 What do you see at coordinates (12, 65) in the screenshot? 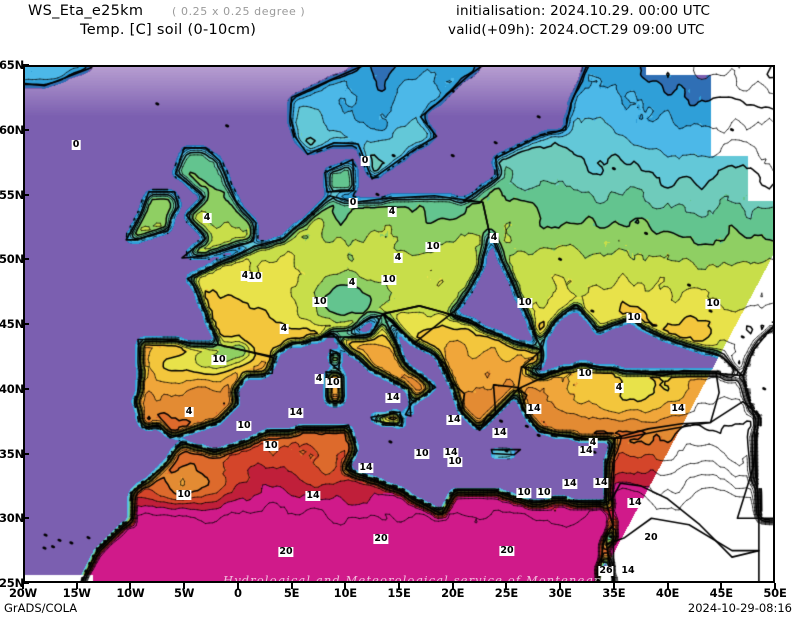
I see `y-axis-label: 65N` at bounding box center [12, 65].